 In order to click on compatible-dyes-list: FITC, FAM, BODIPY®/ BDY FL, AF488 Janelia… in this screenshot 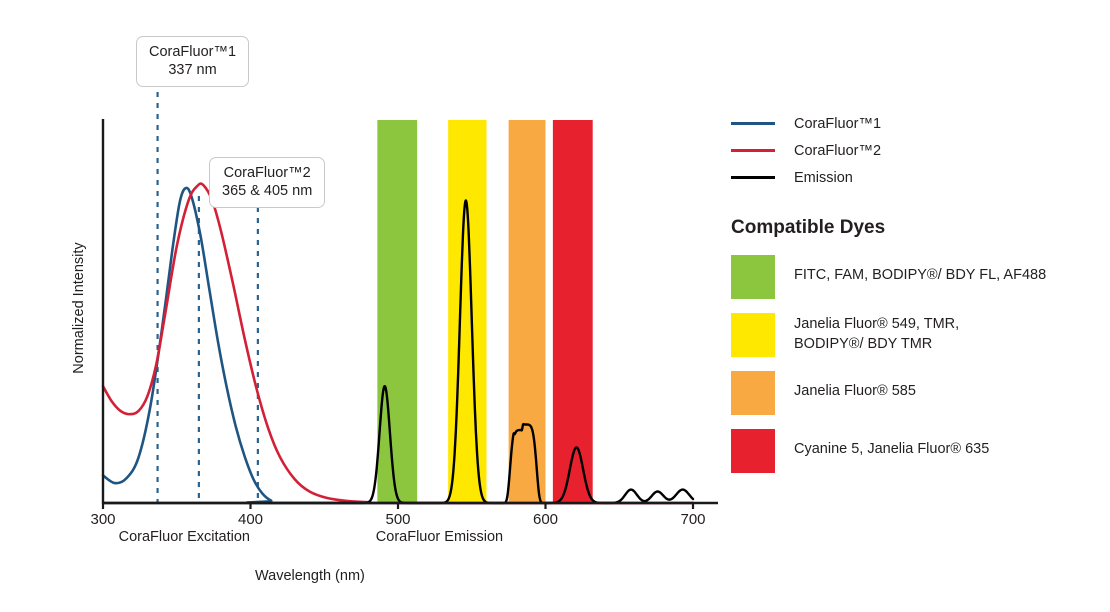, I will do `click(916, 364)`.